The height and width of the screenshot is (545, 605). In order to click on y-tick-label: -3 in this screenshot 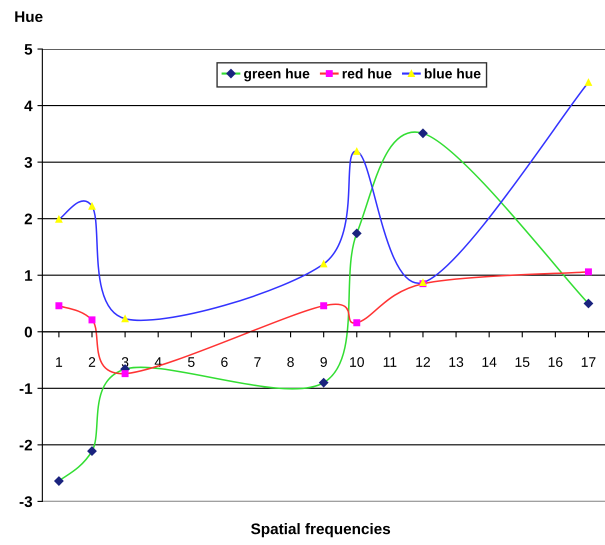, I will do `click(26, 502)`.